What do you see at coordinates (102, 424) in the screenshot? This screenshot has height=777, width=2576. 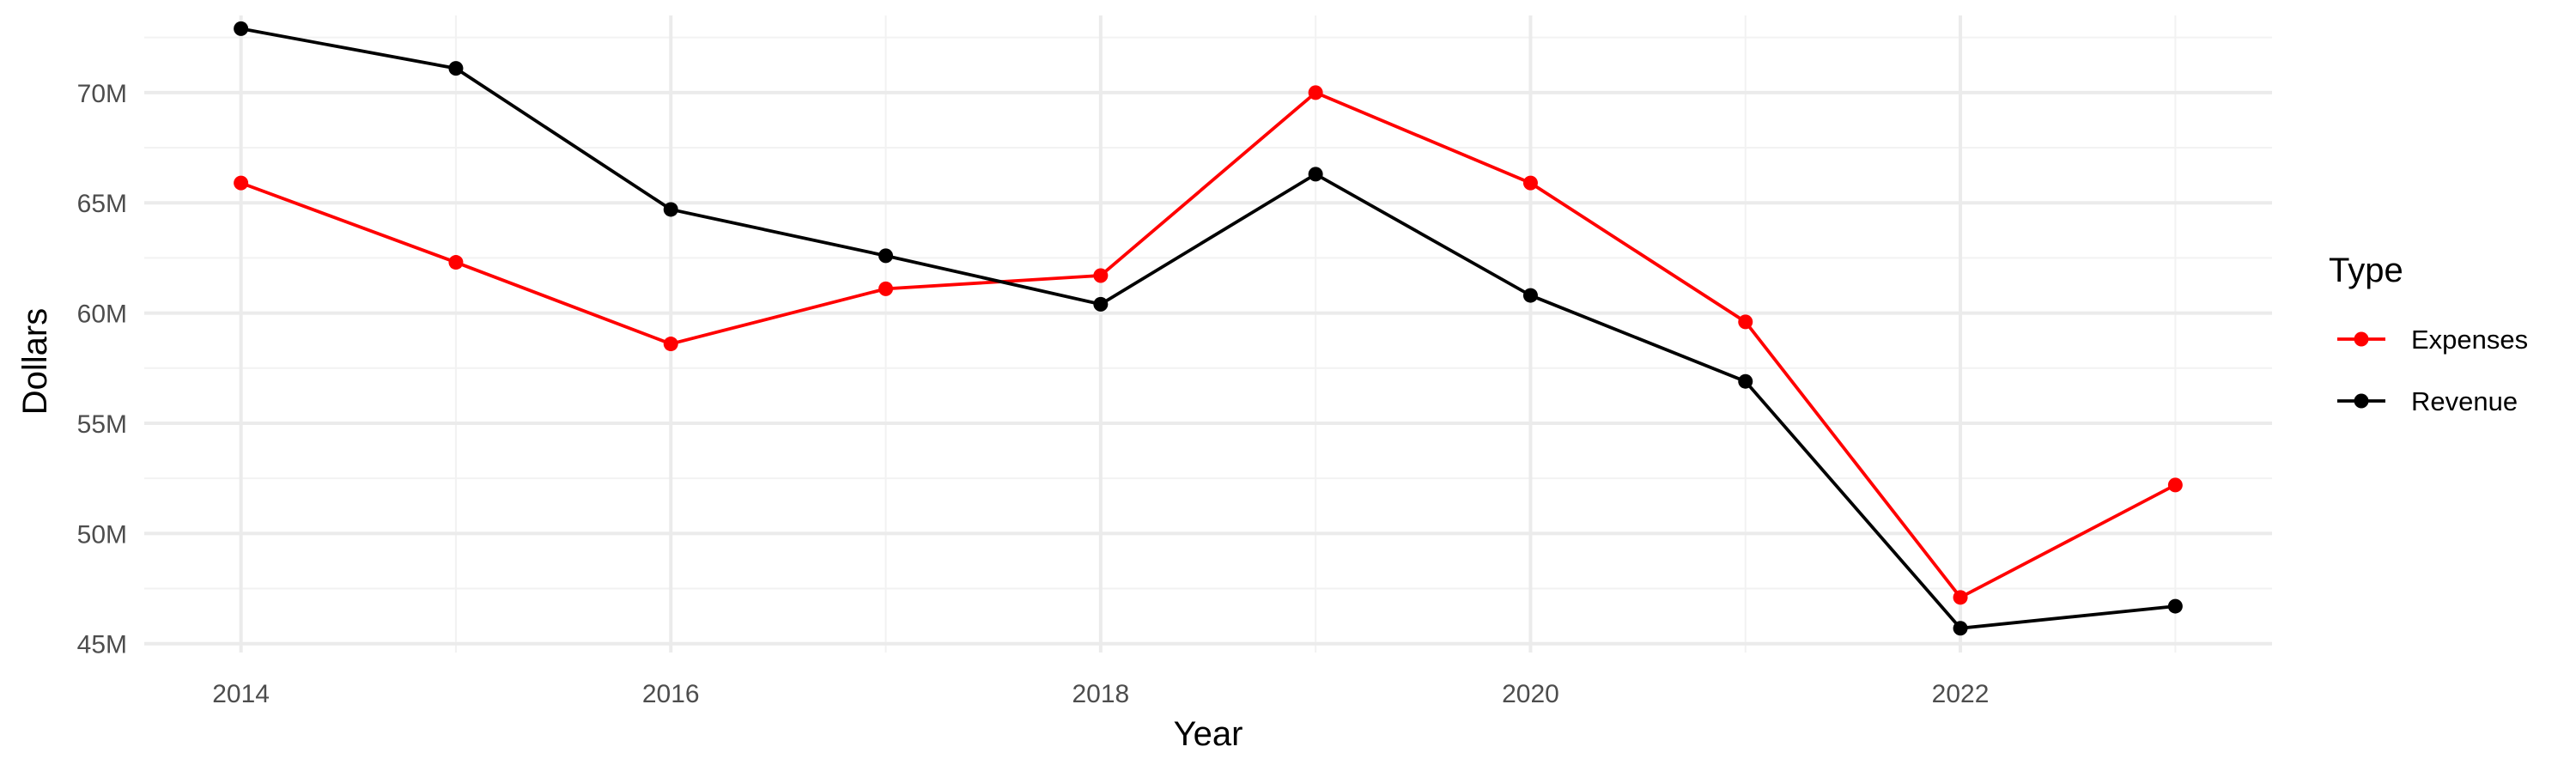 I see `y-tick-label: 55M` at bounding box center [102, 424].